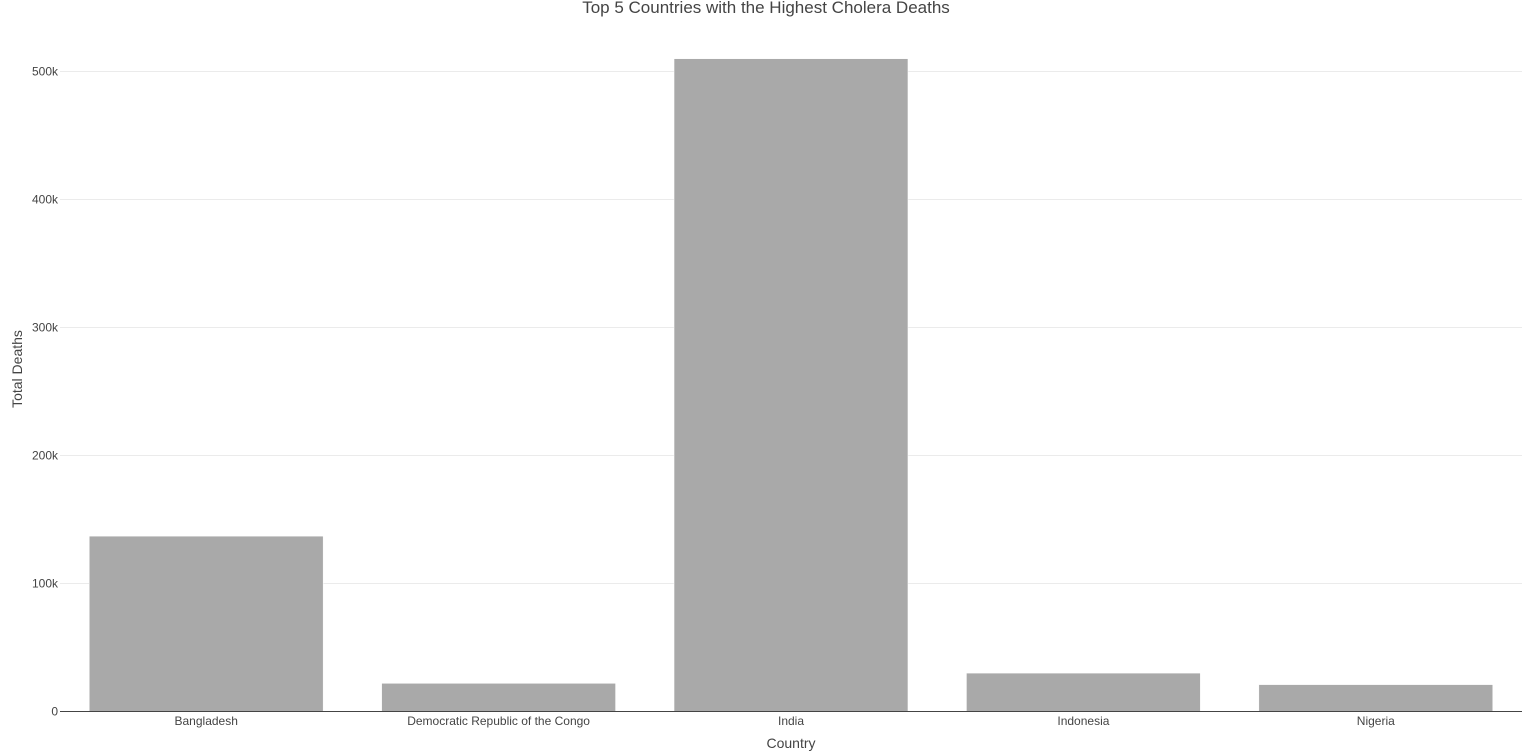 This screenshot has height=752, width=1532. What do you see at coordinates (54, 712) in the screenshot?
I see `y-tick-label: 0` at bounding box center [54, 712].